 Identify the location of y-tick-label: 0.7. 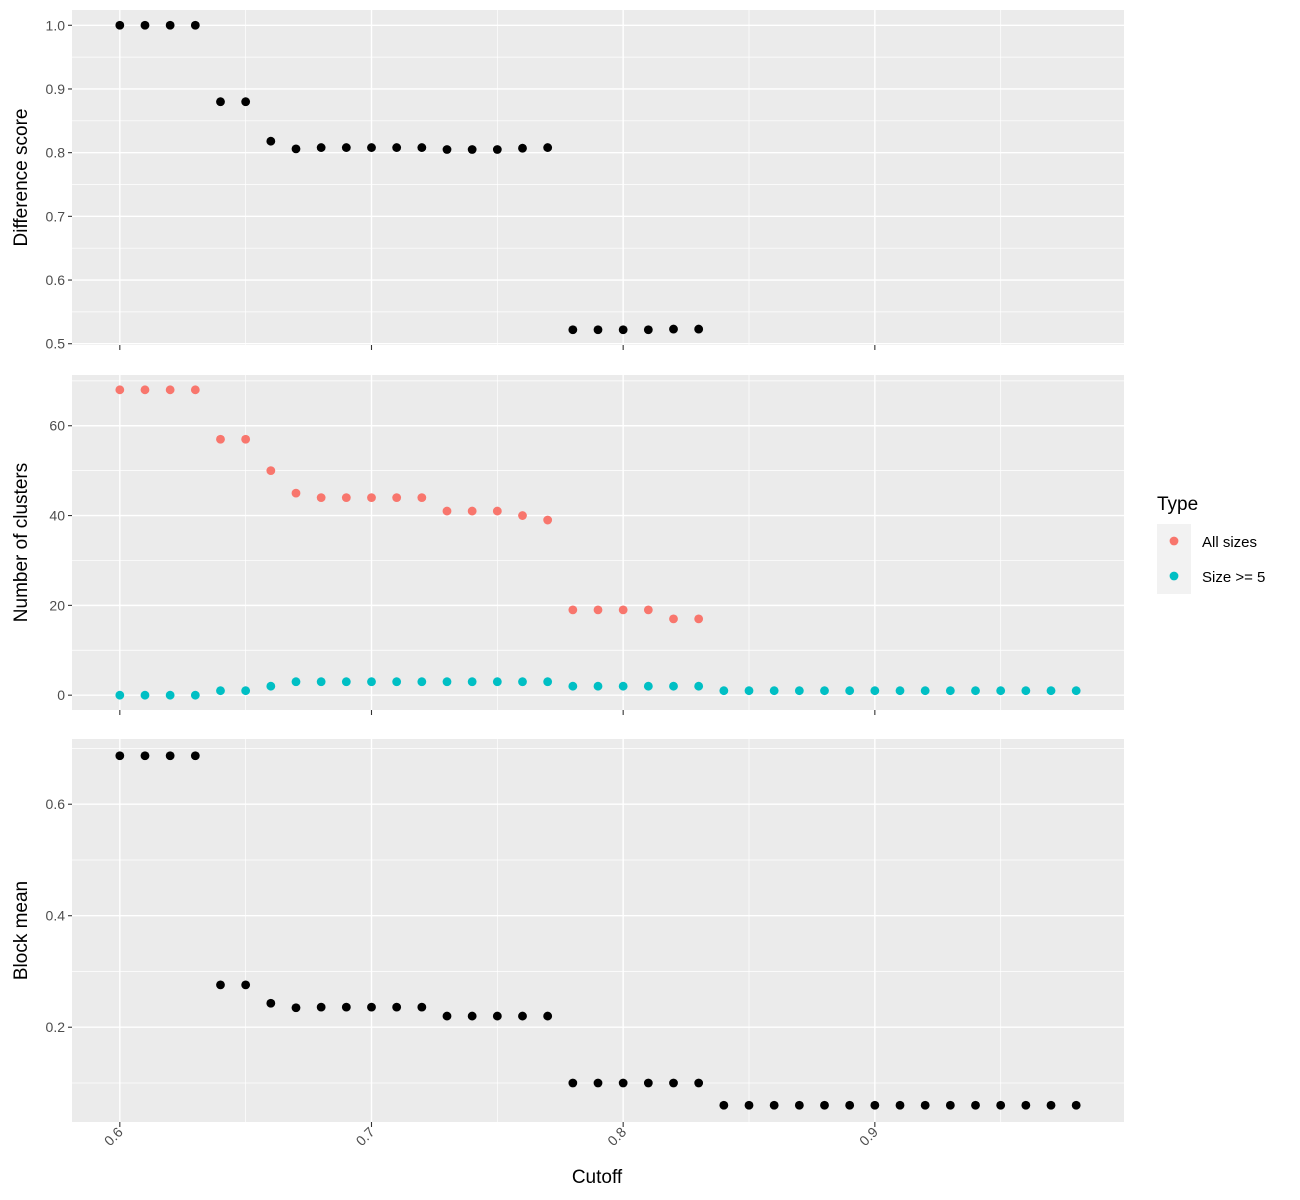
(56, 216).